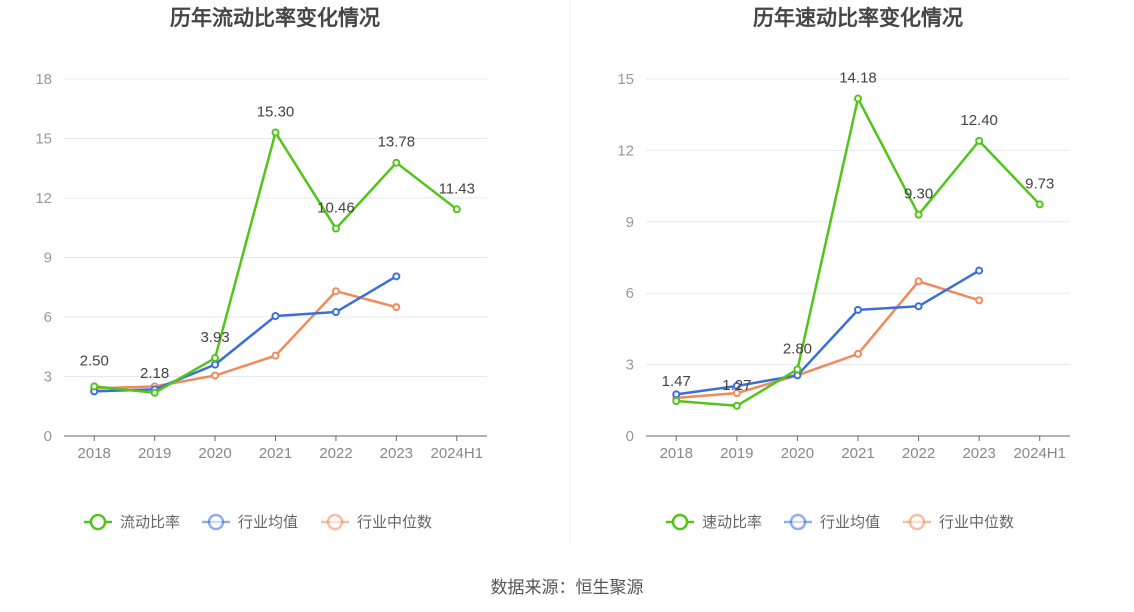 This screenshot has height=612, width=1134. I want to click on legend-item-速动比率: 速动比率, so click(714, 522).